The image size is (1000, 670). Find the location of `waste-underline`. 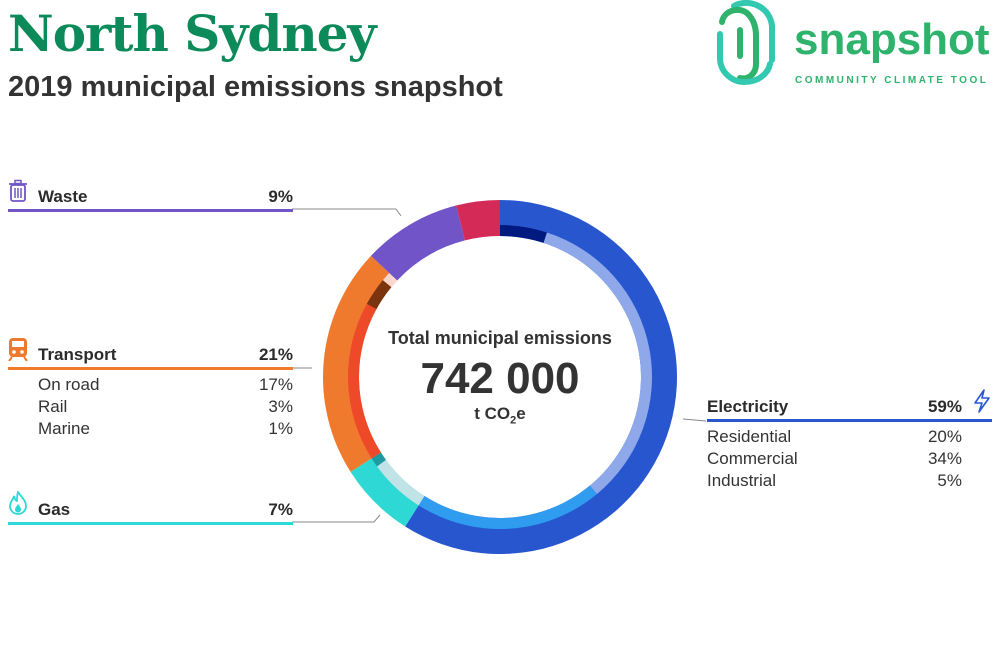

waste-underline is located at coordinates (150, 210).